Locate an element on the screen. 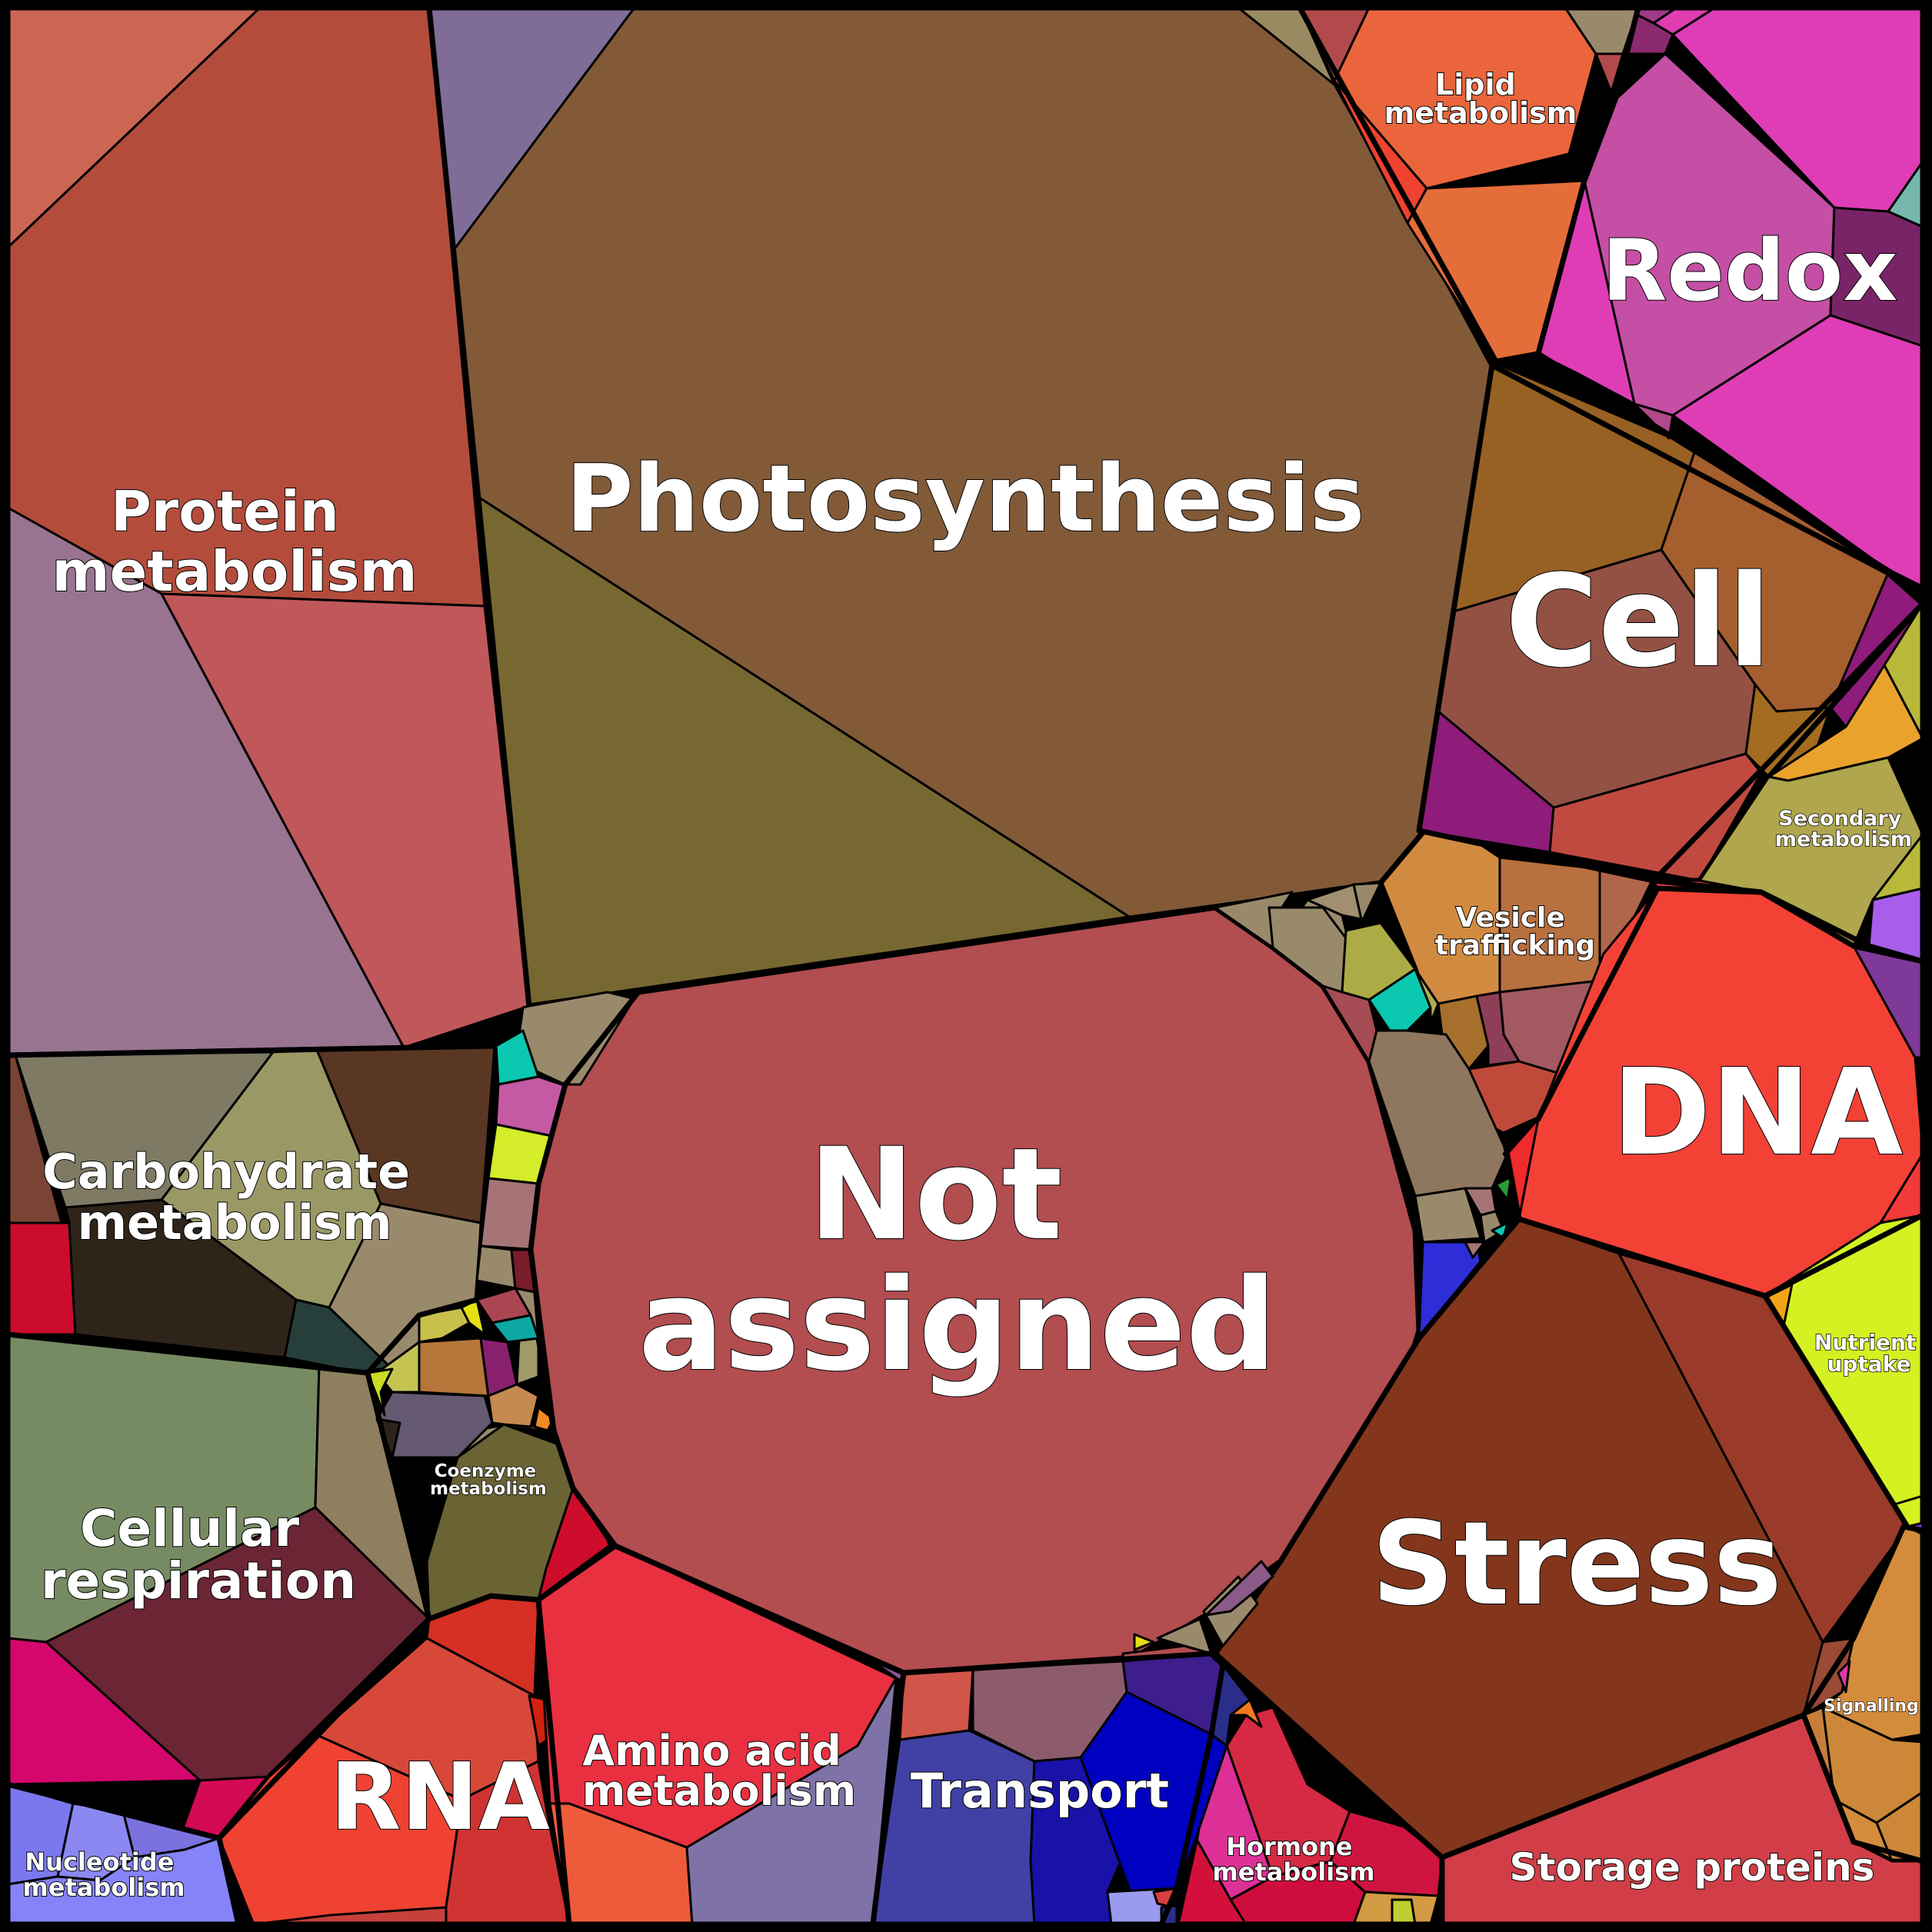  amino-cell is located at coordinates (791, 1801).